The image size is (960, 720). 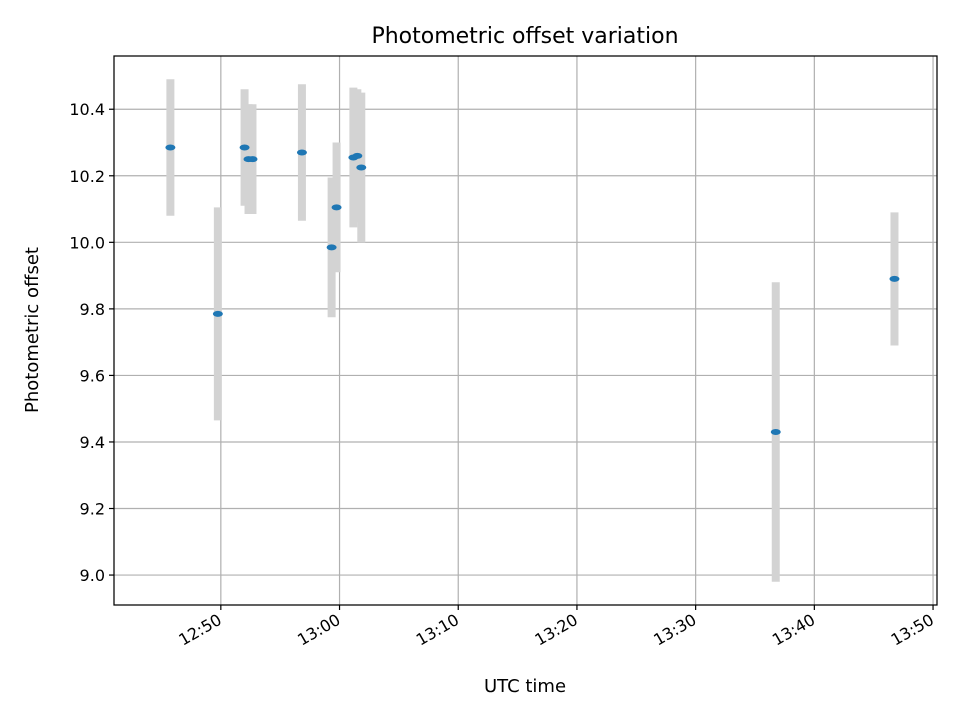 I want to click on x-tick-label: 12:50, so click(x=199, y=630).